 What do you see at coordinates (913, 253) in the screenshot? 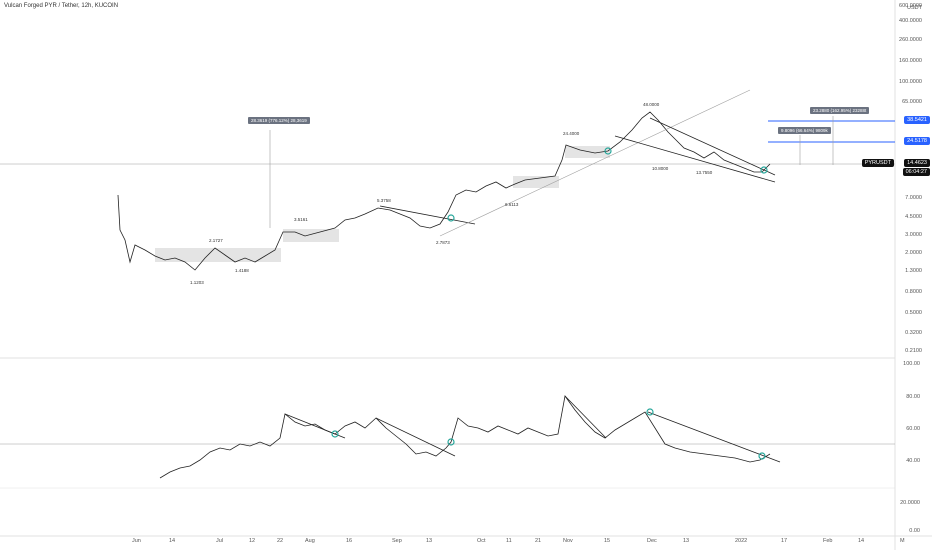
I see `price-tick-label: 2.0000` at bounding box center [913, 253].